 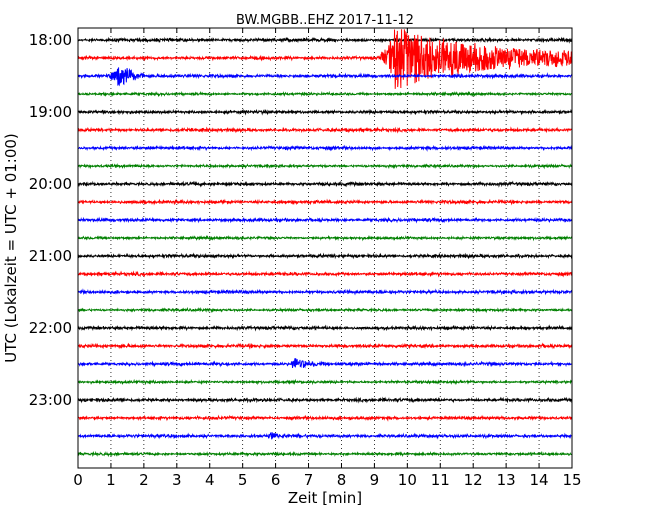 I want to click on y-tick-label: 20:00, so click(x=50, y=184).